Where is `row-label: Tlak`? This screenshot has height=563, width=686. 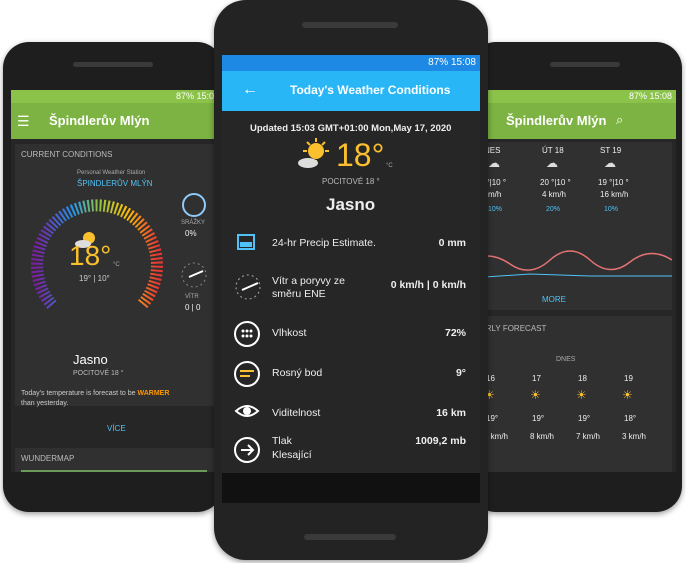
row-label: Tlak is located at coordinates (282, 441).